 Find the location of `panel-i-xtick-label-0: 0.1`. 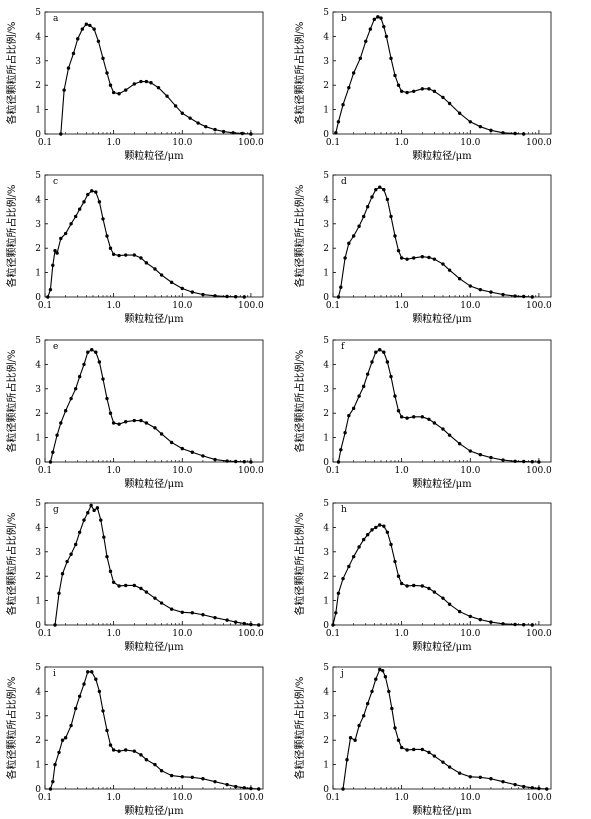

panel-i-xtick-label-0: 0.1 is located at coordinates (45, 798).